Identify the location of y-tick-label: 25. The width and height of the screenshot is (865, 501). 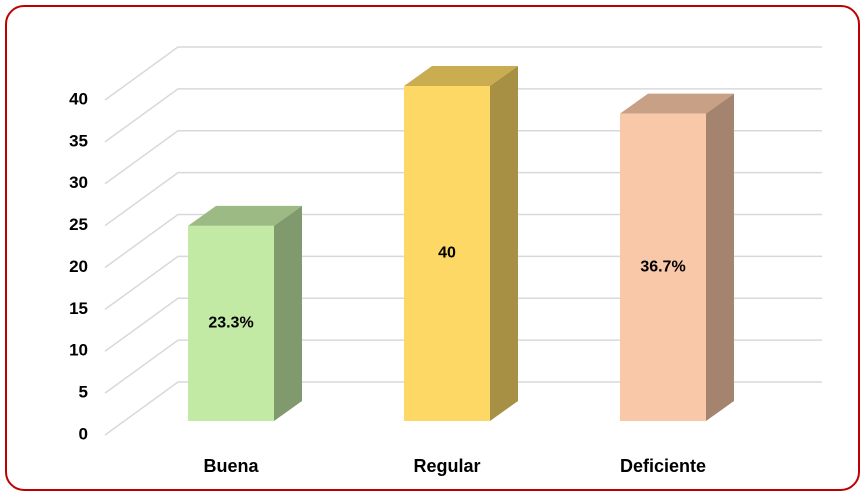
(78, 224).